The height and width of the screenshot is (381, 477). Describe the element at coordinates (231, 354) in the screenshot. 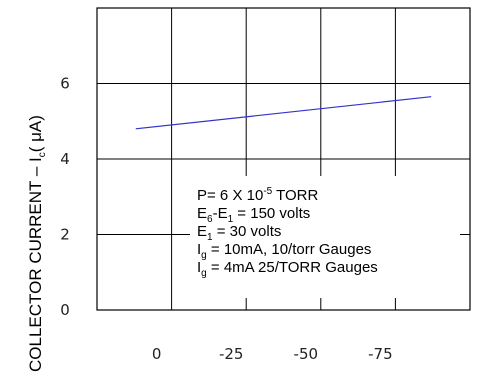

I see `x-tick-label: -25` at that location.